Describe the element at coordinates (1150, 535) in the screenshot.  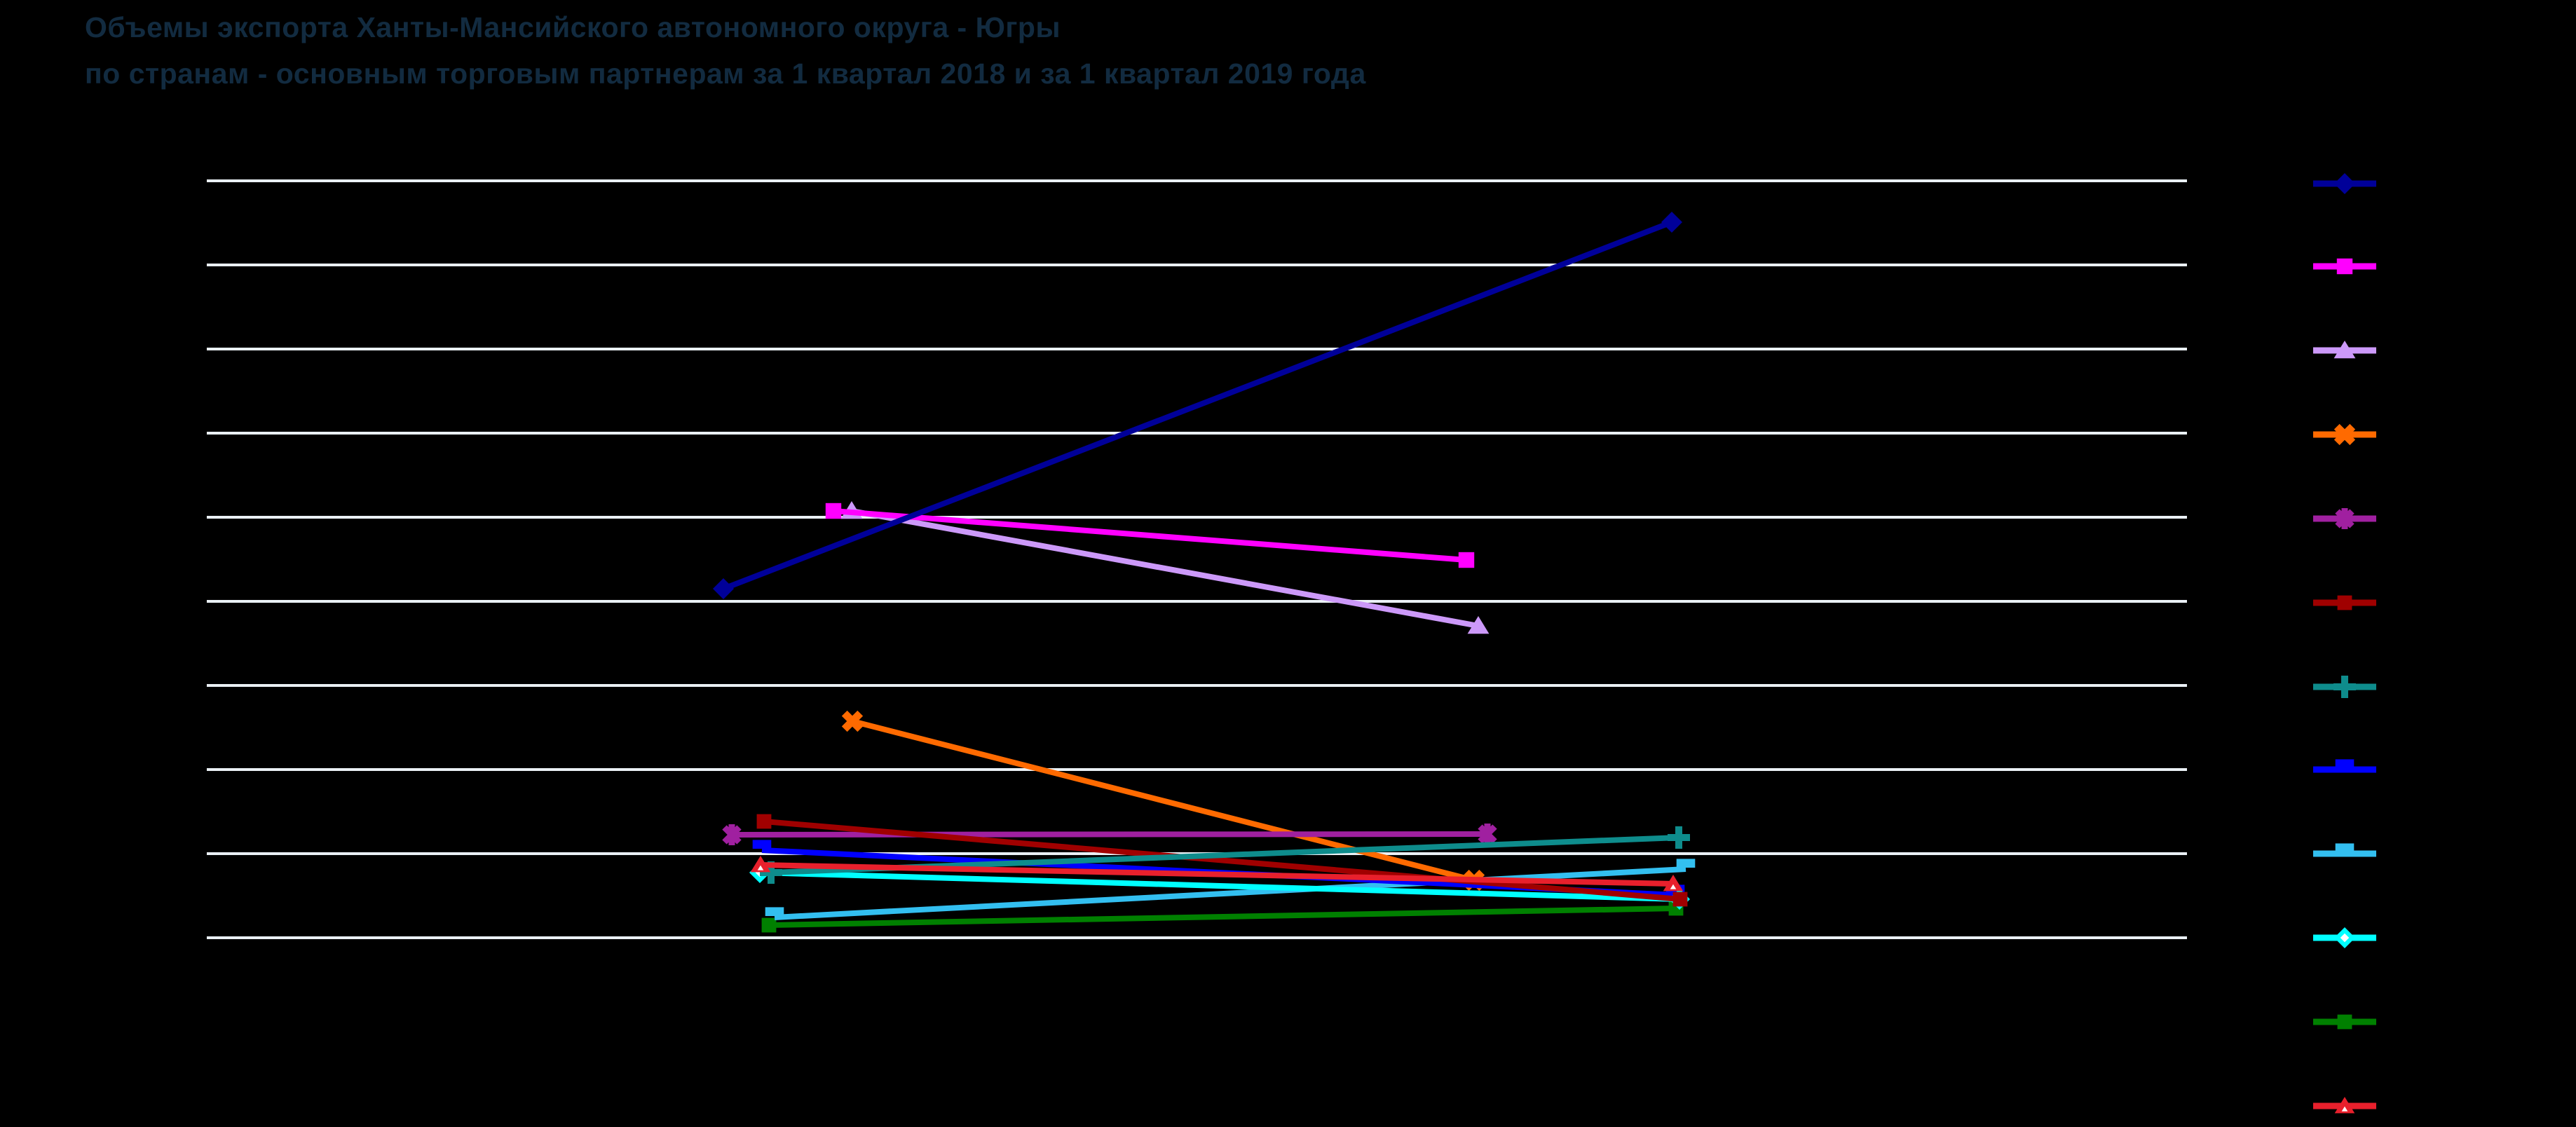
I see `series-magenta-square` at that location.